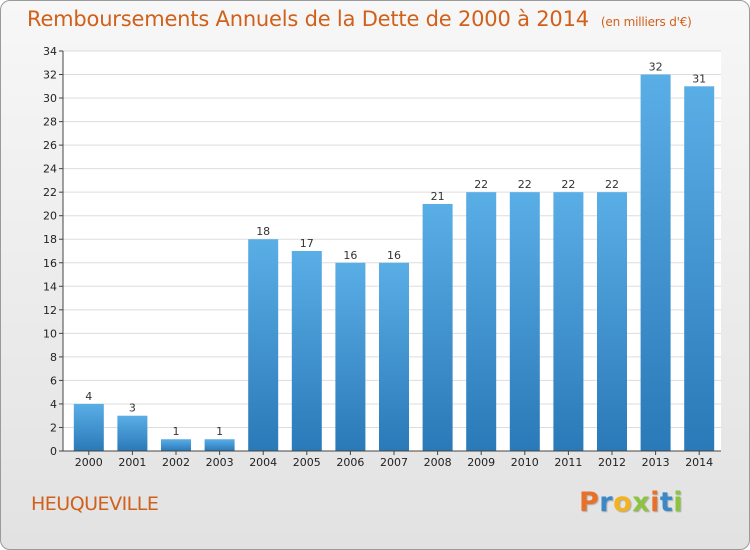  Describe the element at coordinates (50, 333) in the screenshot. I see `y-tick-label: 10` at that location.